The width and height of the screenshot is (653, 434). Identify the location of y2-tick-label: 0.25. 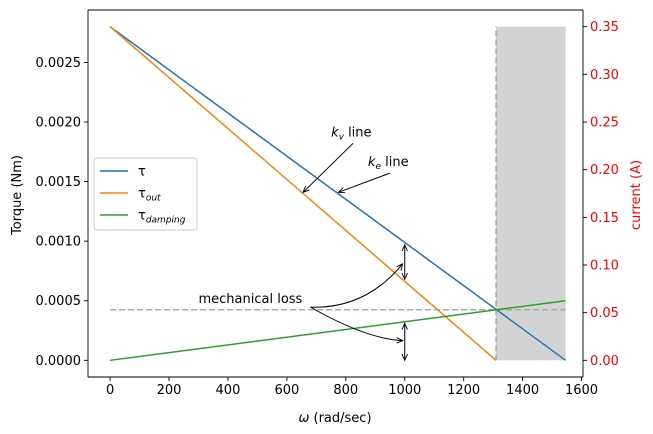
(604, 123).